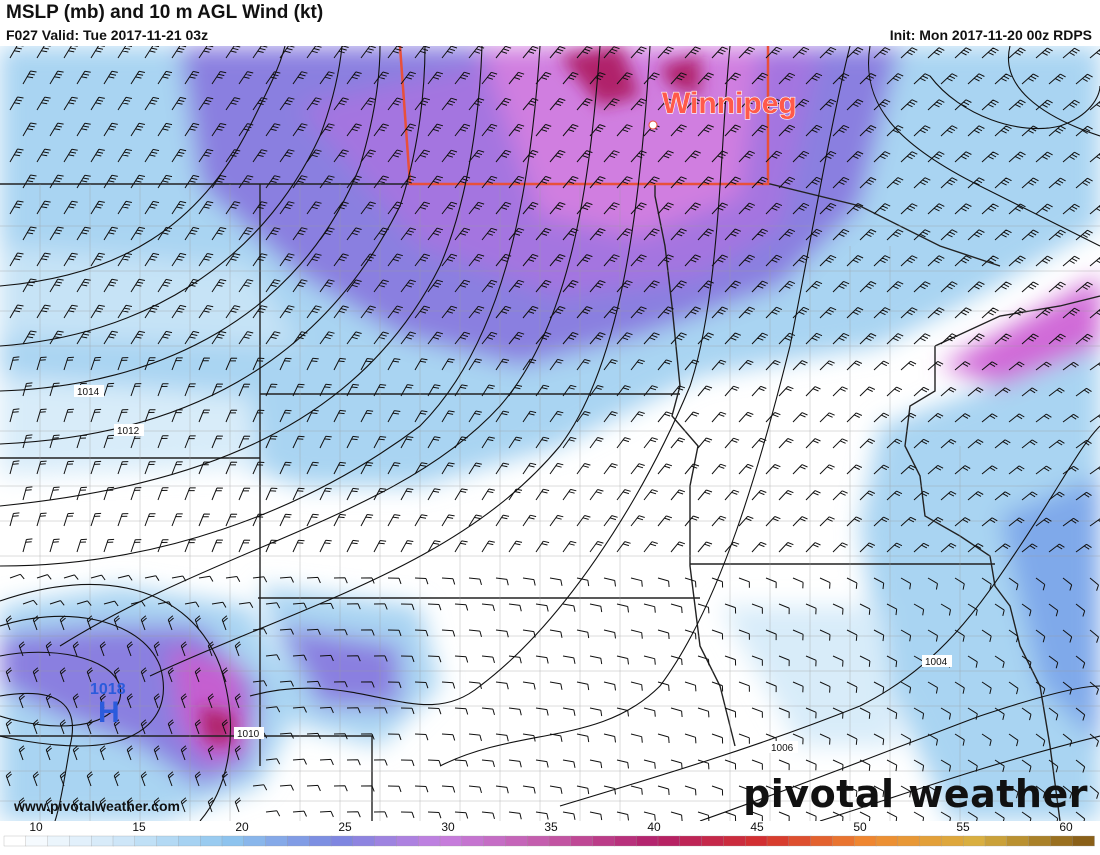 Image resolution: width=1100 pixels, height=855 pixels. What do you see at coordinates (109, 712) in the screenshot?
I see `high-pressure-marker: H` at bounding box center [109, 712].